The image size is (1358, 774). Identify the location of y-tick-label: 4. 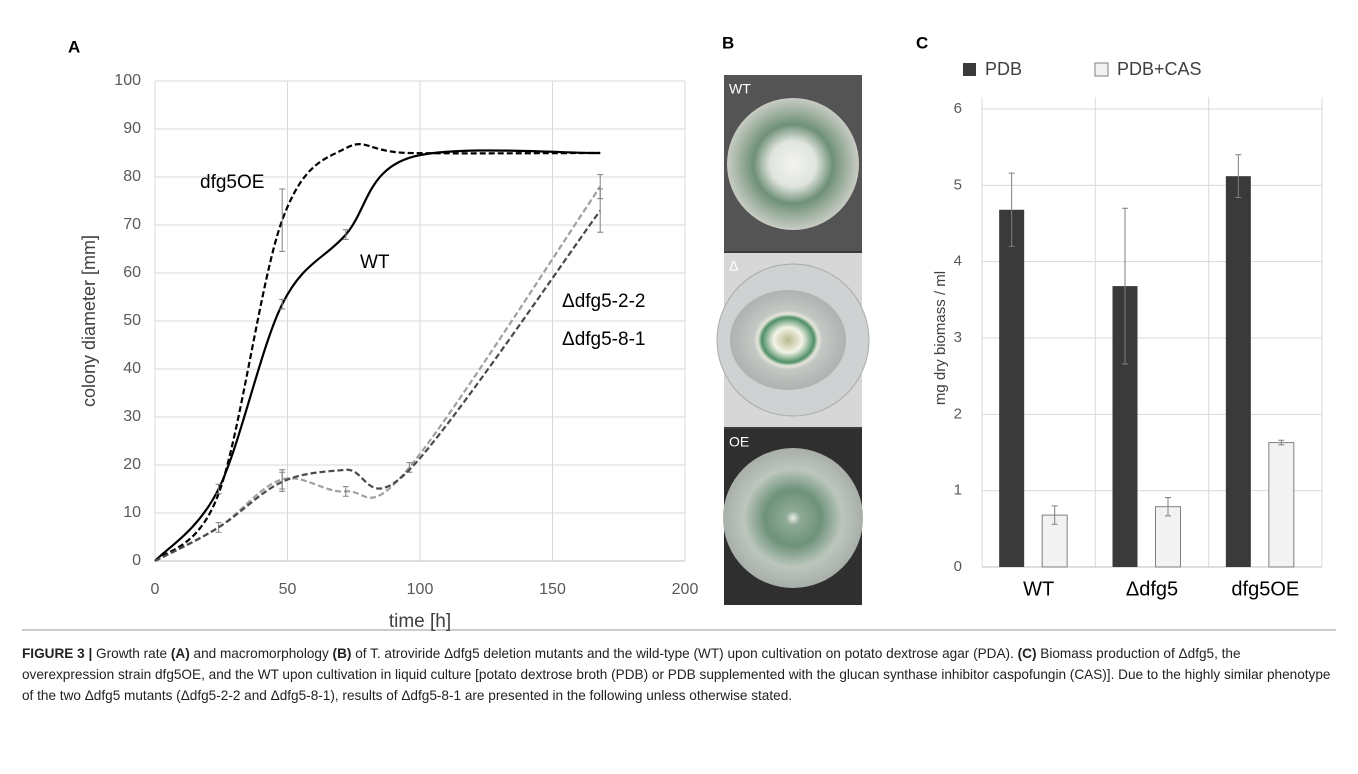
(958, 261).